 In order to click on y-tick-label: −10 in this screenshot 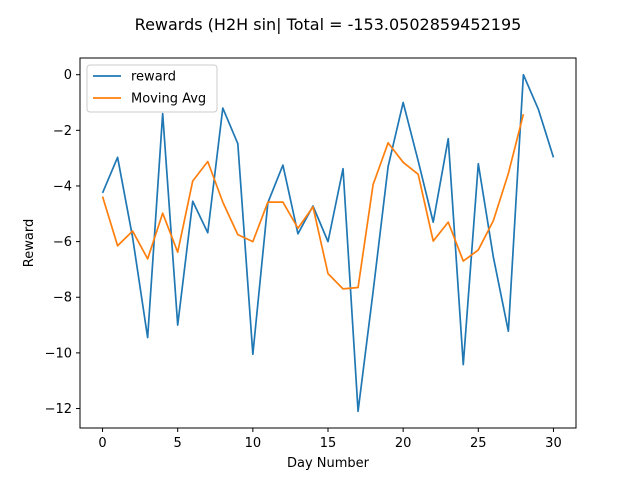, I will do `click(58, 353)`.